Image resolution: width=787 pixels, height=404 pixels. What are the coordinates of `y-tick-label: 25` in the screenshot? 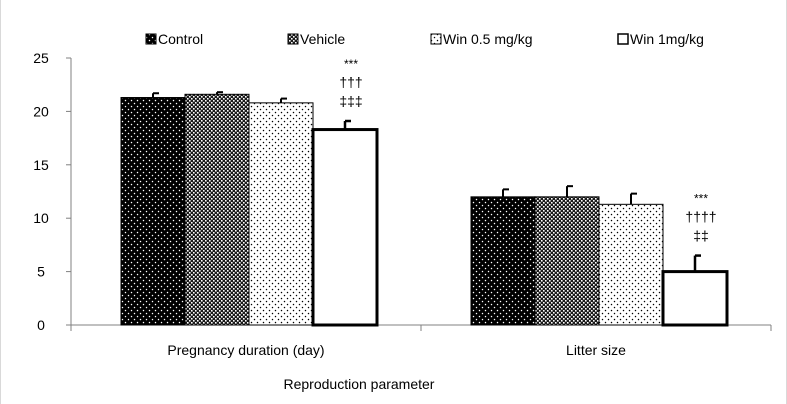 It's located at (41, 58).